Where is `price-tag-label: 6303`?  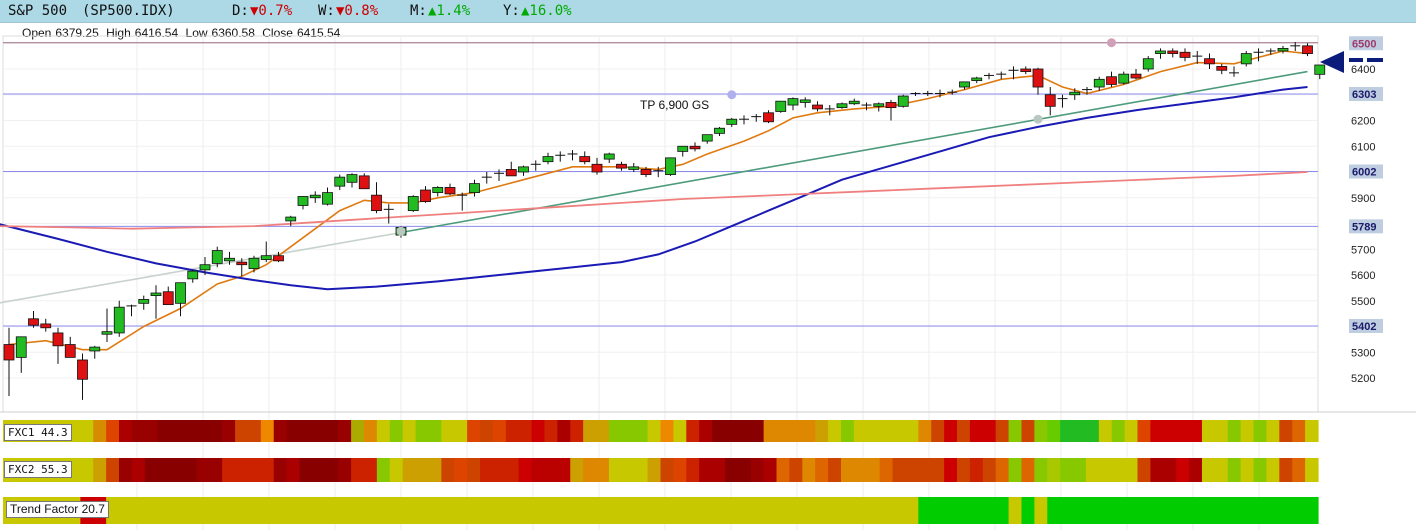
price-tag-label: 6303 is located at coordinates (1364, 95).